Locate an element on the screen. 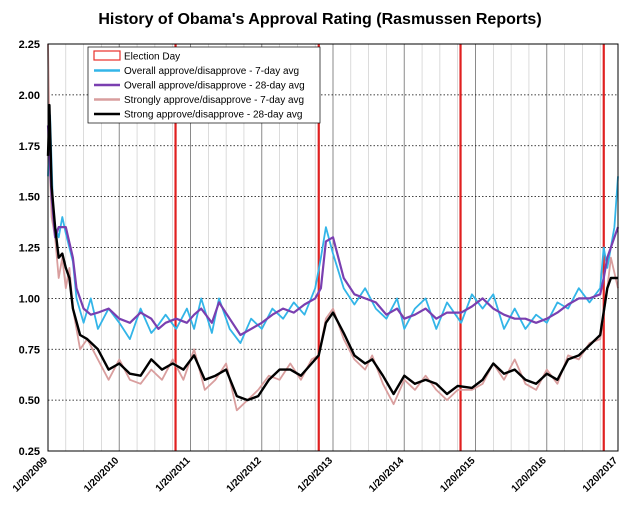 This screenshot has height=520, width=640. legend-label: Overall approve/disapprove - 28-day avg is located at coordinates (214, 86).